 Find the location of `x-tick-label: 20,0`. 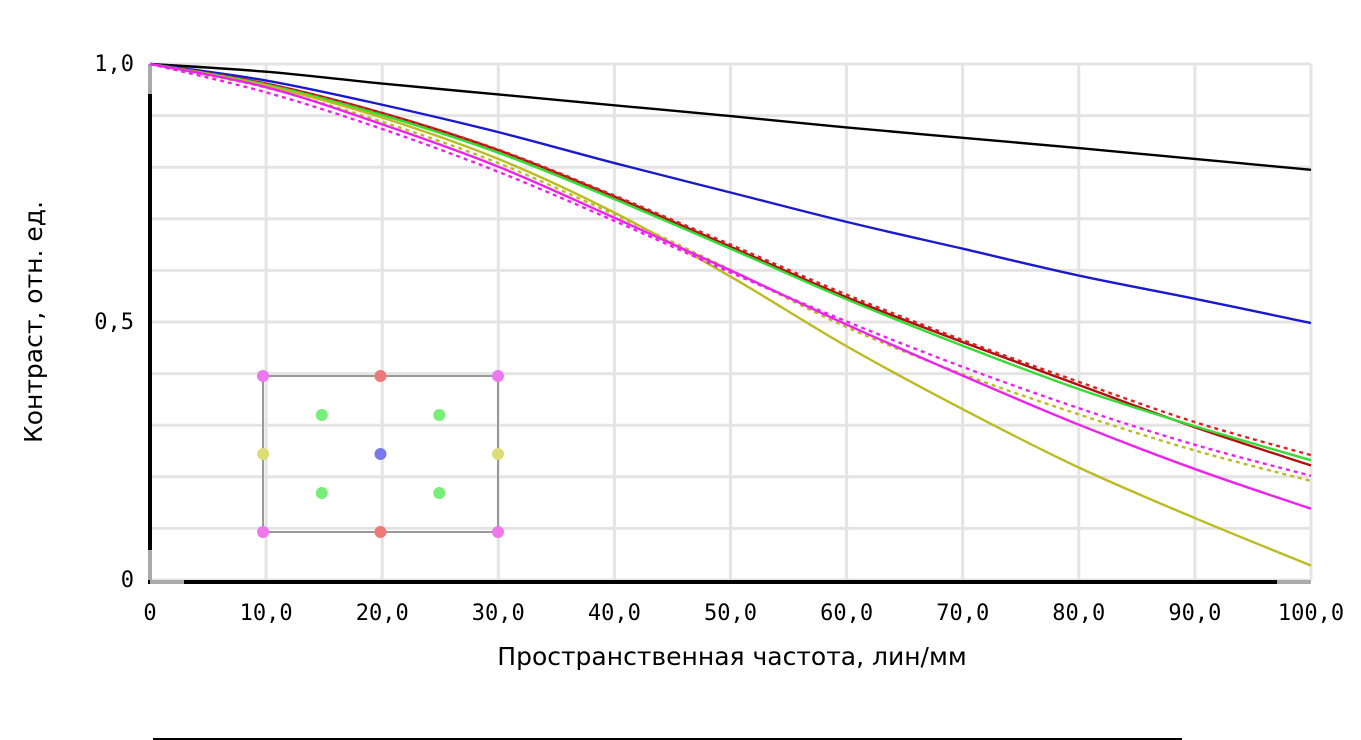

x-tick-label: 20,0 is located at coordinates (382, 613).